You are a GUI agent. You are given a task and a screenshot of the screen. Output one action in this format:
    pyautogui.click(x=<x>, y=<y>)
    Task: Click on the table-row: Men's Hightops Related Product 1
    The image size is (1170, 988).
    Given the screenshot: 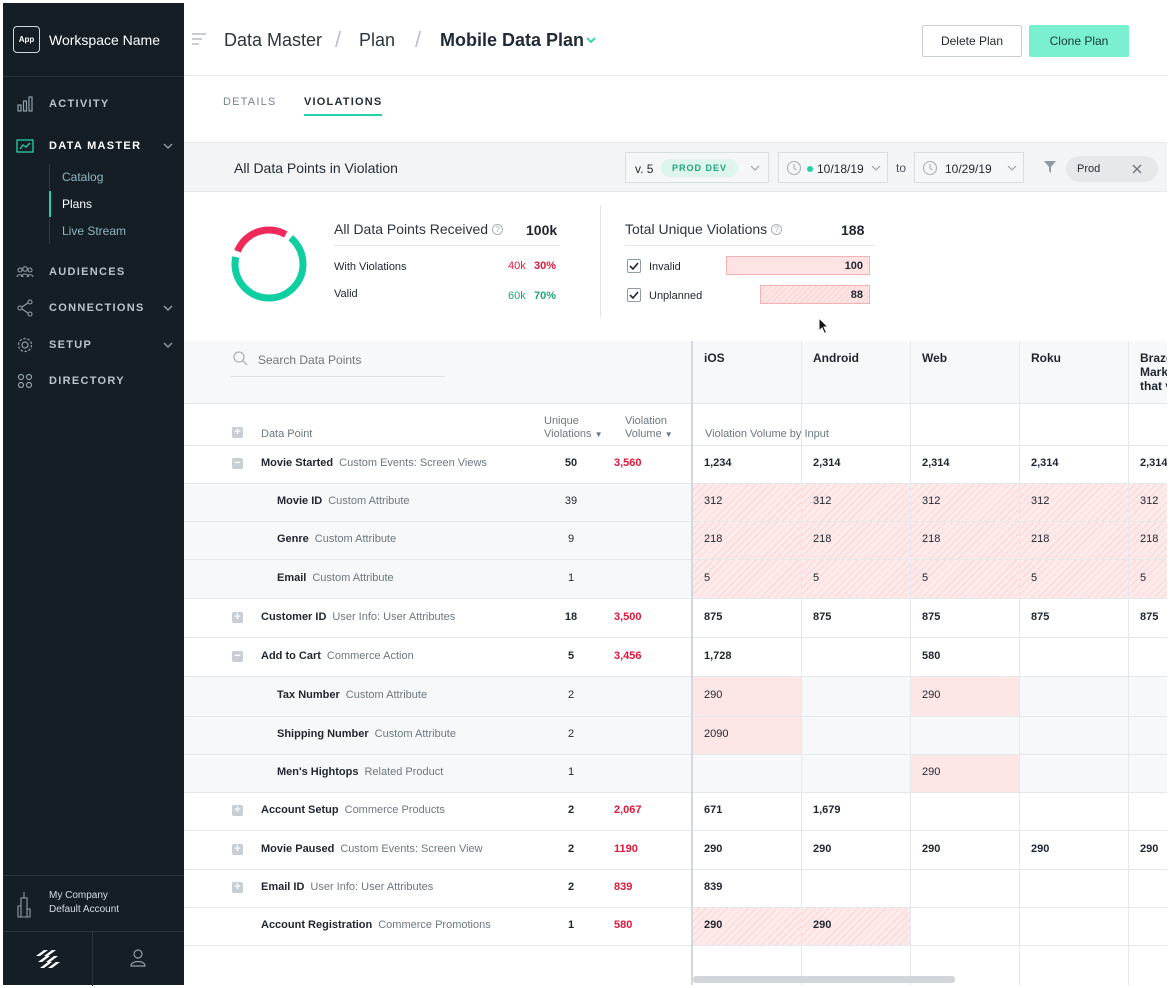 What is the action you would take?
    pyautogui.click(x=437, y=774)
    